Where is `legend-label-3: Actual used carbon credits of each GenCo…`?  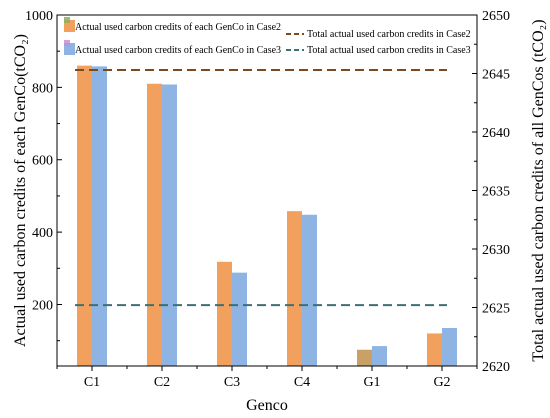 legend-label-3: Actual used carbon credits of each GenCo… is located at coordinates (178, 50).